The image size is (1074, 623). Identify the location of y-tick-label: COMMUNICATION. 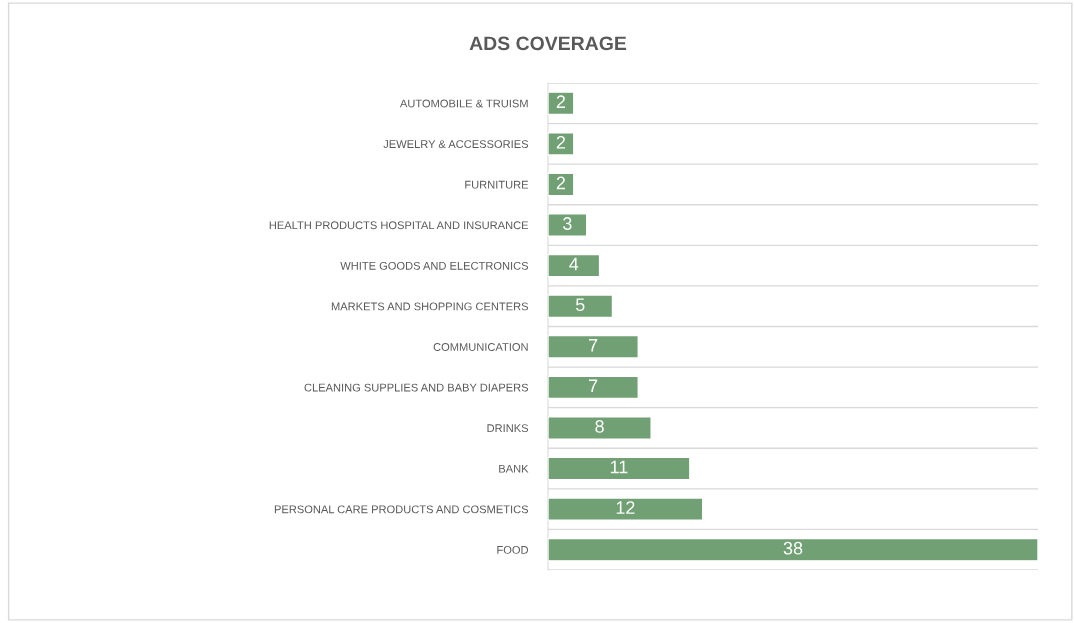
(480, 347).